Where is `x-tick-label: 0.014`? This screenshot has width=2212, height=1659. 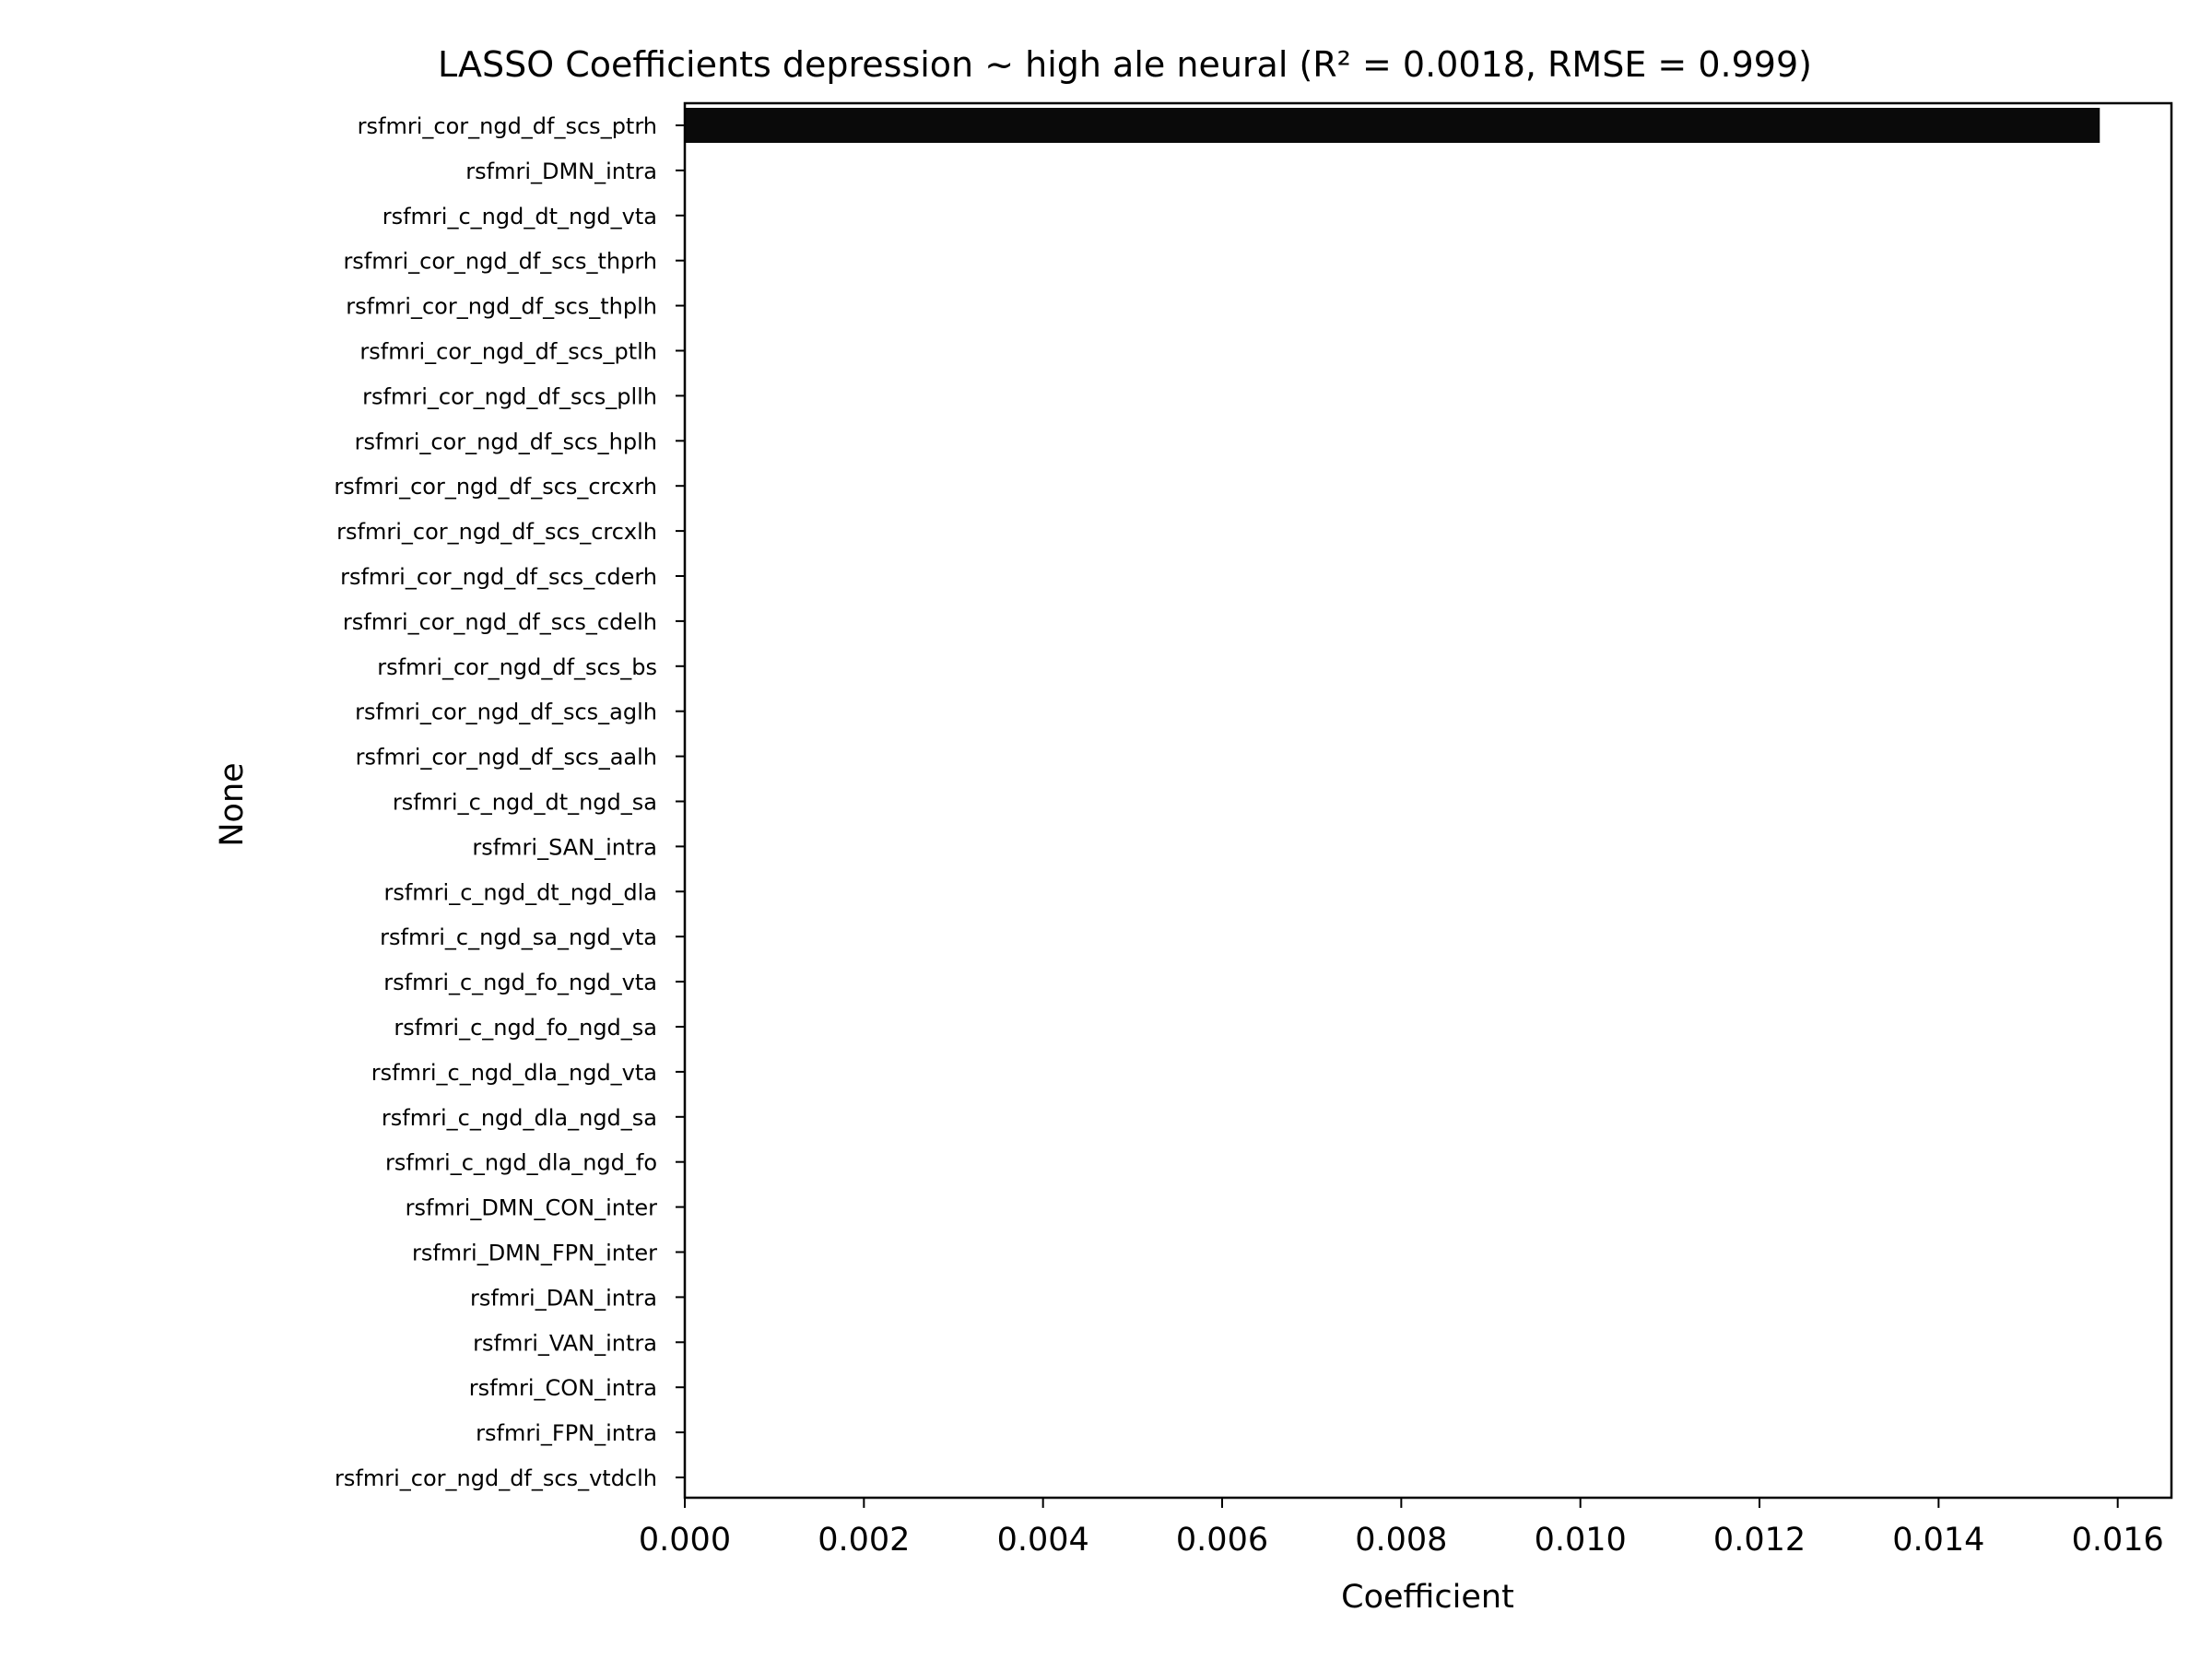 x-tick-label: 0.014 is located at coordinates (1938, 1540).